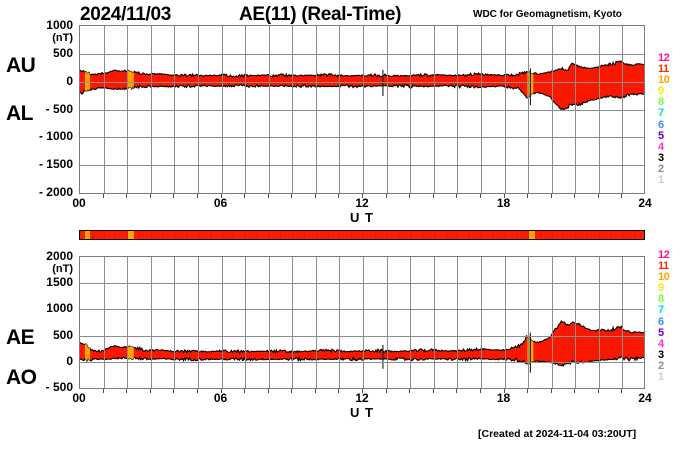 The image size is (700, 450). Describe the element at coordinates (21, 377) in the screenshot. I see `series-label-ao: AO` at that location.